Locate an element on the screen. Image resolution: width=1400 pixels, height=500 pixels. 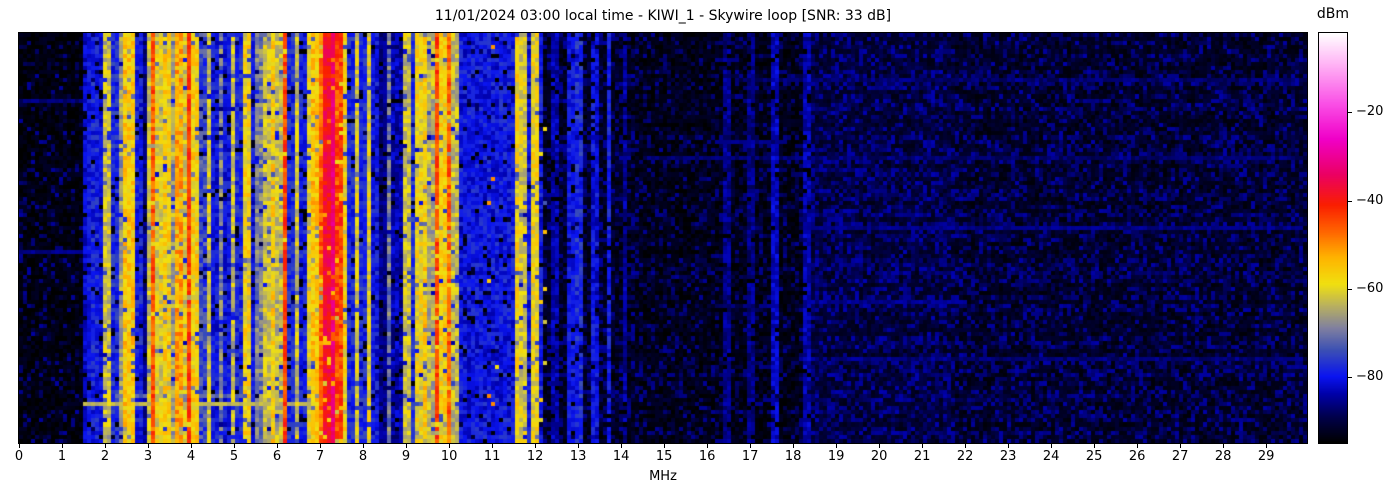
x-tick-label: 20 is located at coordinates (879, 456).